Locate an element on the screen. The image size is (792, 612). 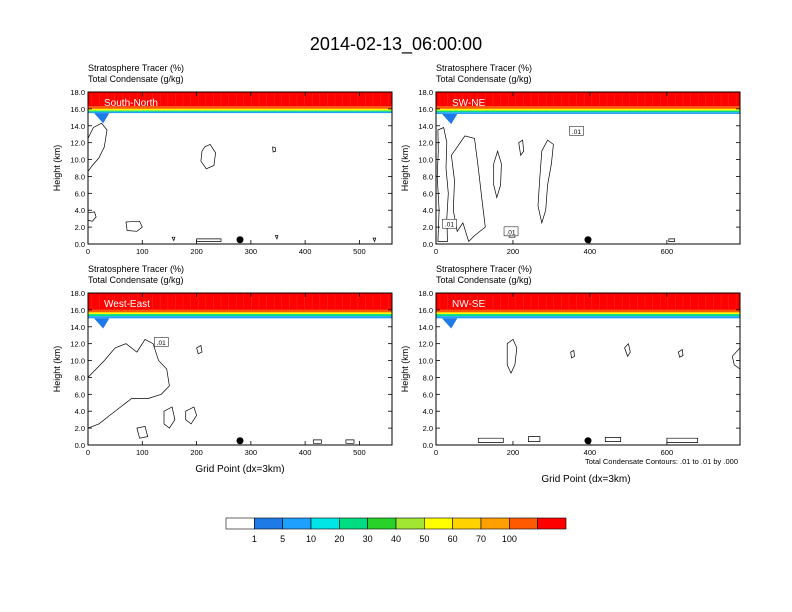
colorbar-label: 70 is located at coordinates (481, 539).